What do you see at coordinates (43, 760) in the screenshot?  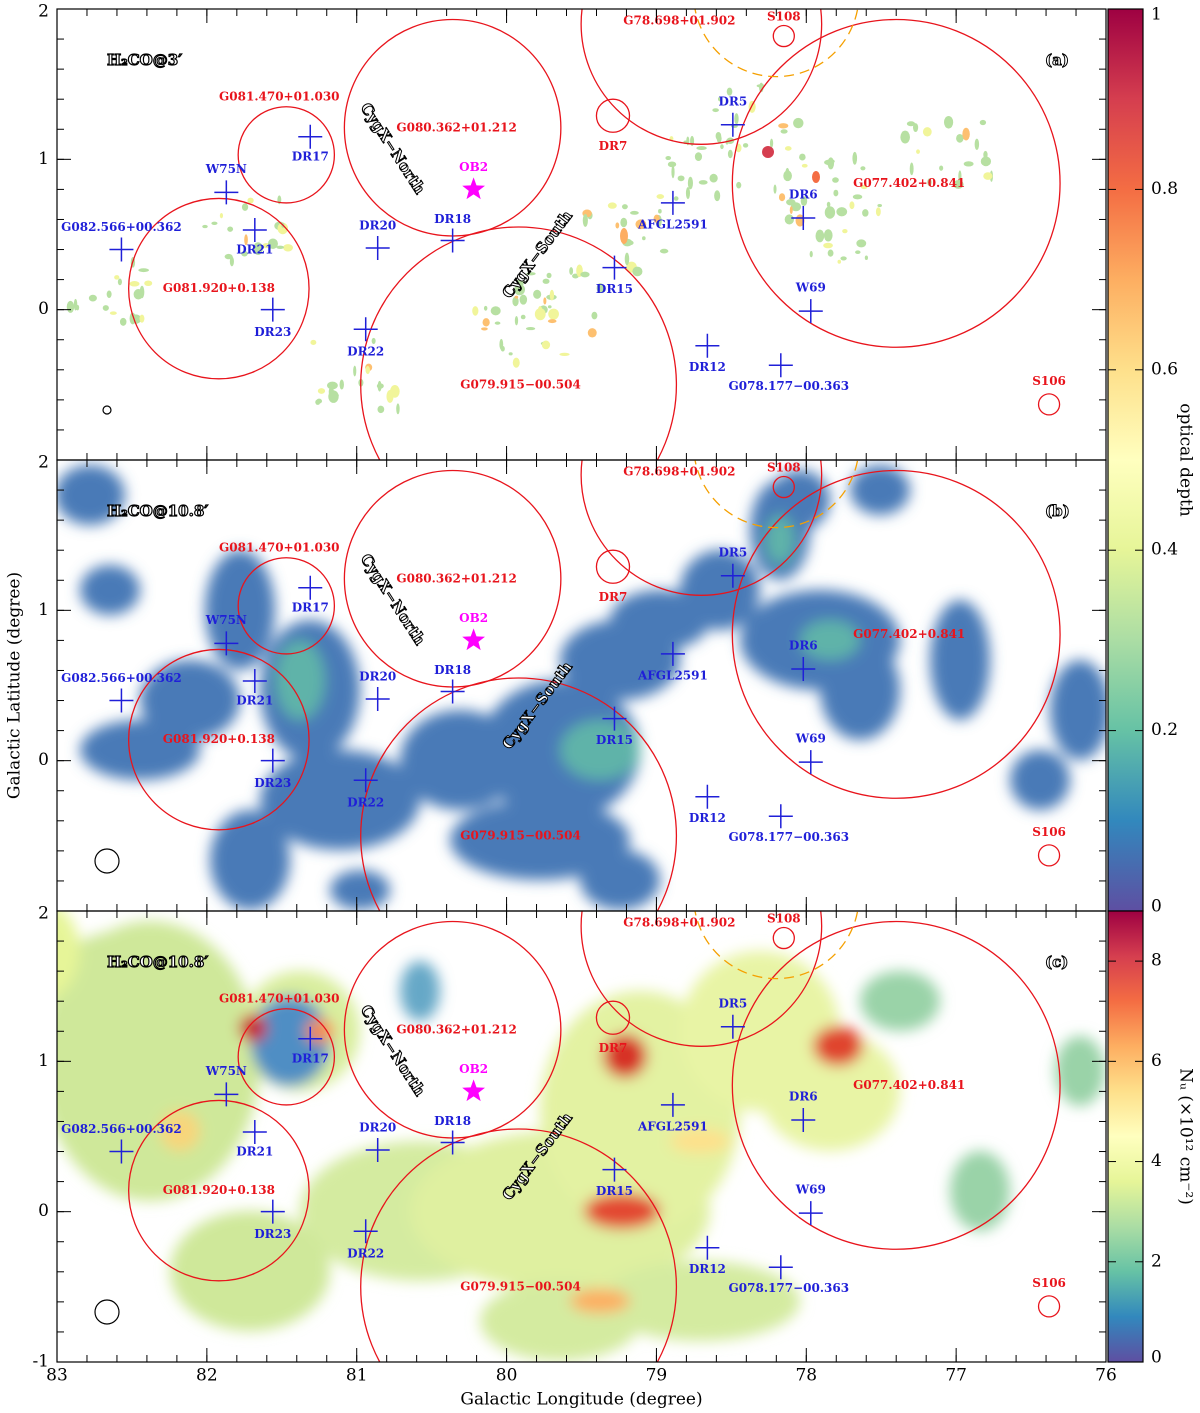 I see `y-tick-label: 0` at bounding box center [43, 760].